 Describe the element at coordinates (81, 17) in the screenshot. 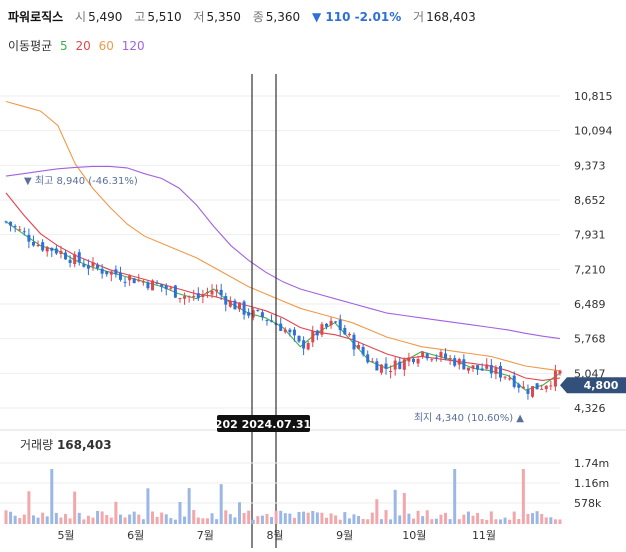

I see `open-label: 시` at that location.